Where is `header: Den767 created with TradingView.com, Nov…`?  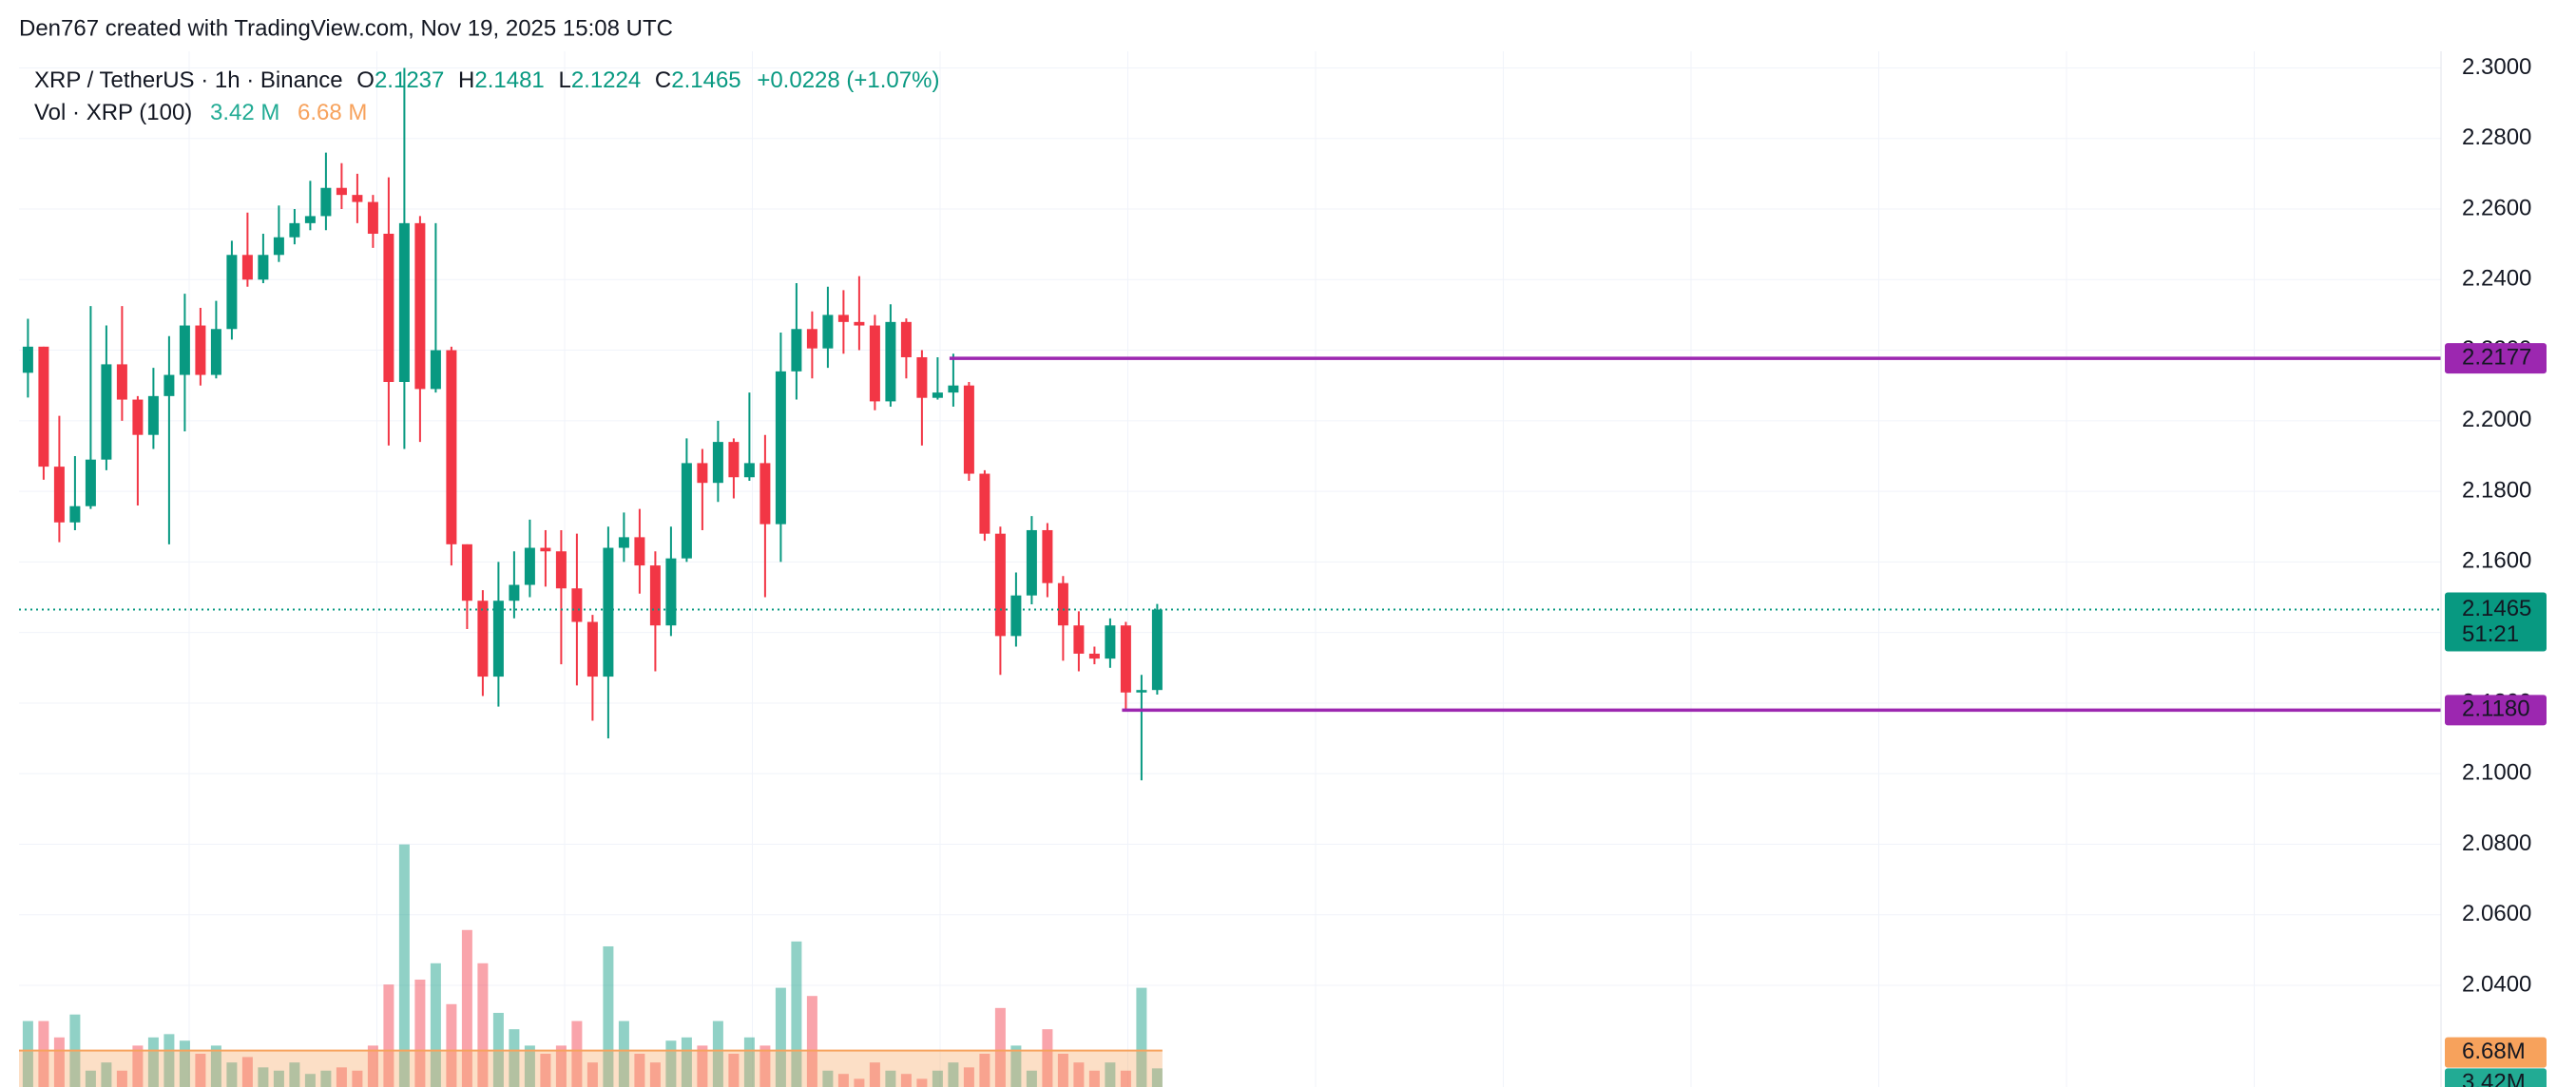
header: Den767 created with TradingView.com, Nov… is located at coordinates (346, 28).